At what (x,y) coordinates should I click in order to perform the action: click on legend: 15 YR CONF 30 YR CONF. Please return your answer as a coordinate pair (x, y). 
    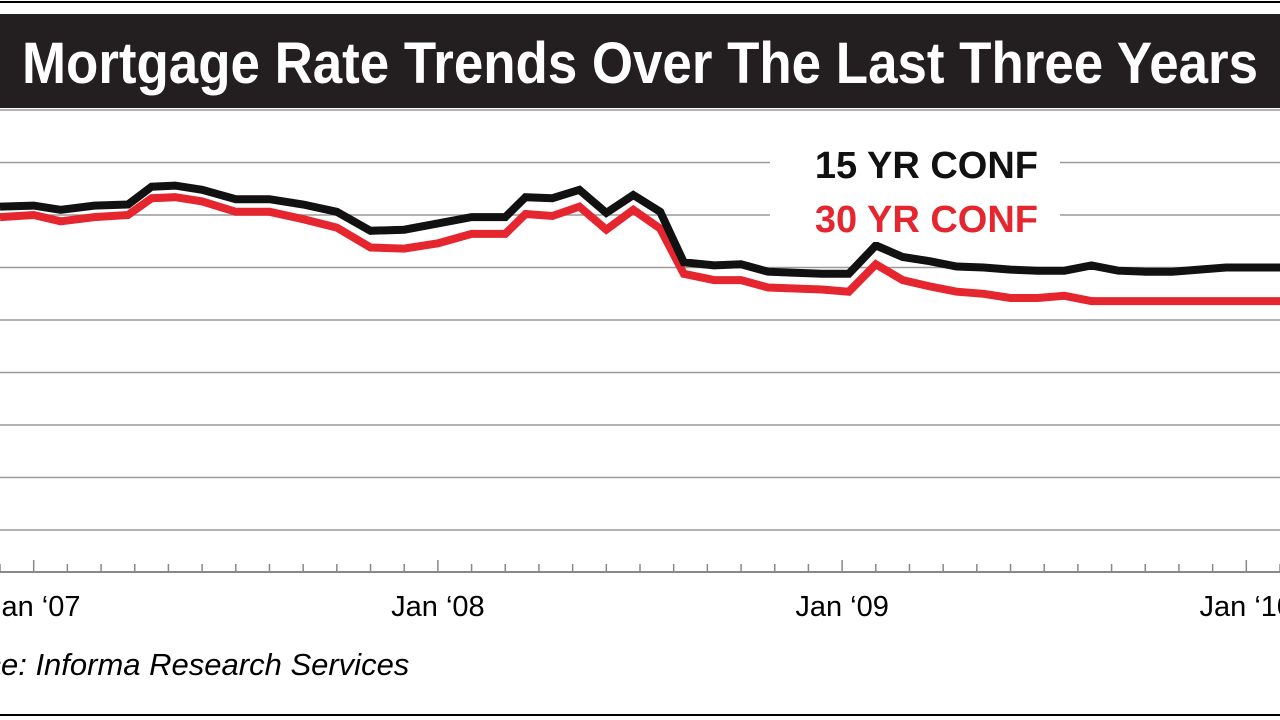
    Looking at the image, I should click on (915, 193).